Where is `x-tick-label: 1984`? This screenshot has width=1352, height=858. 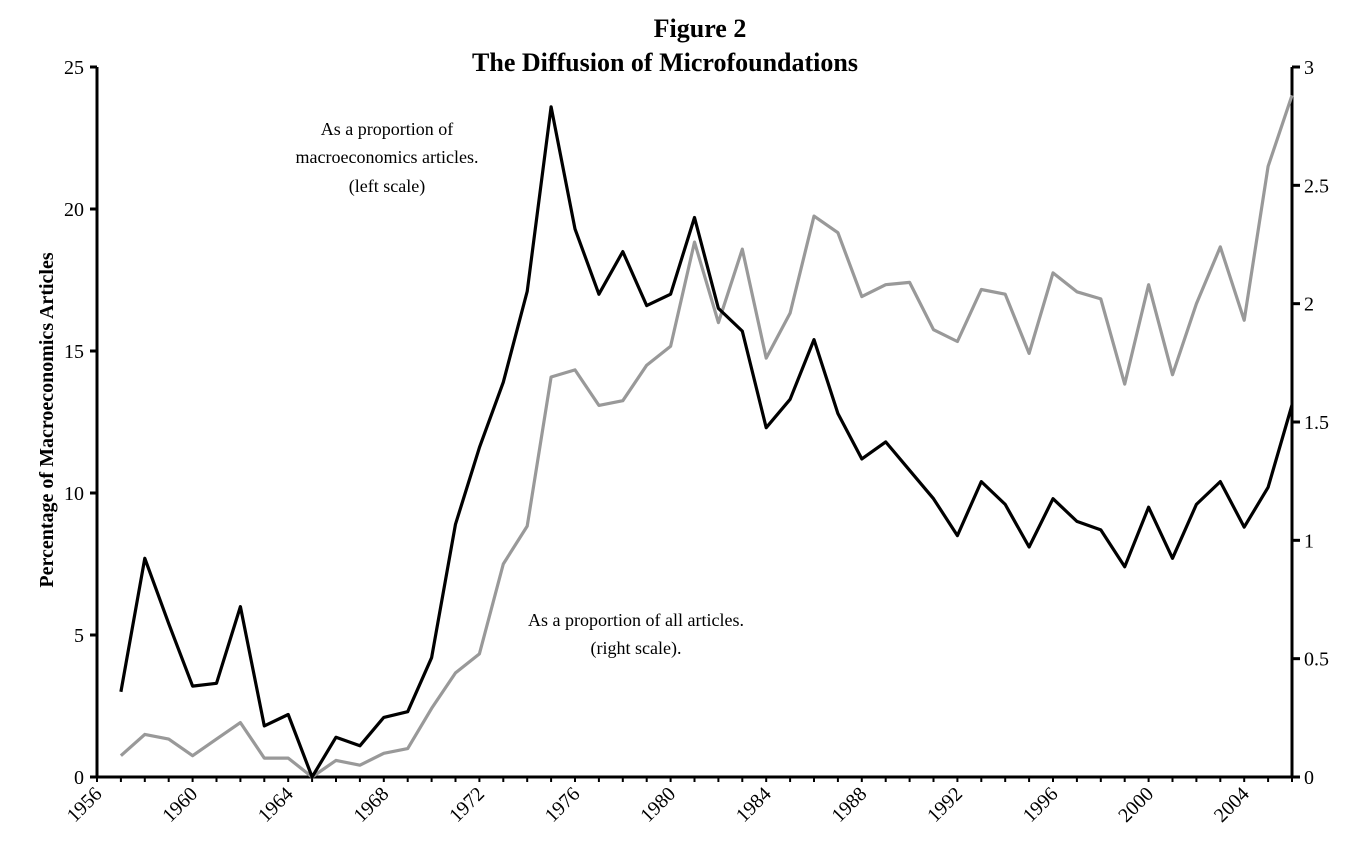
x-tick-label: 1984 is located at coordinates (754, 805).